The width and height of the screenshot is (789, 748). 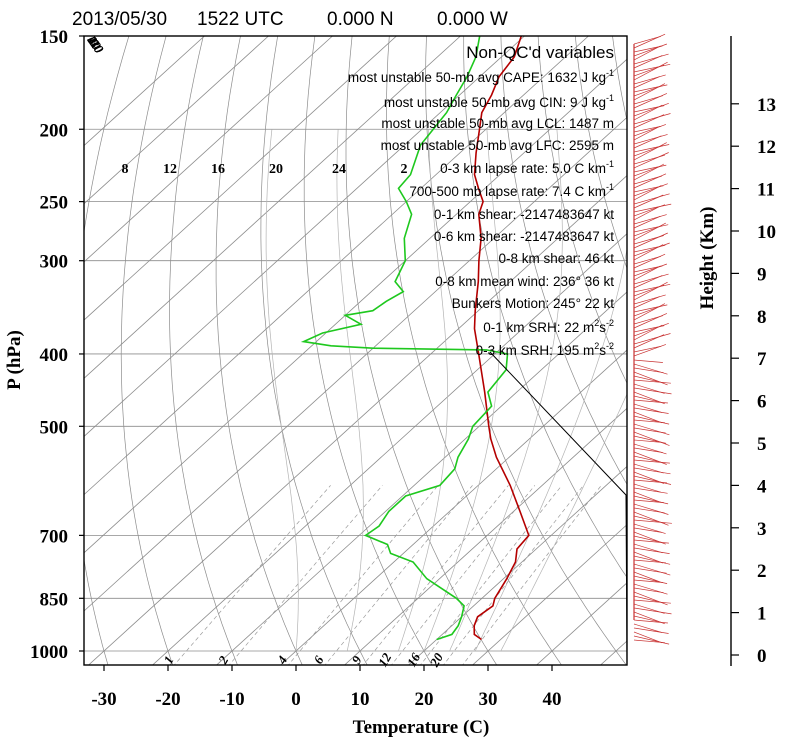 What do you see at coordinates (762, 614) in the screenshot?
I see `height-tick-label: 1` at bounding box center [762, 614].